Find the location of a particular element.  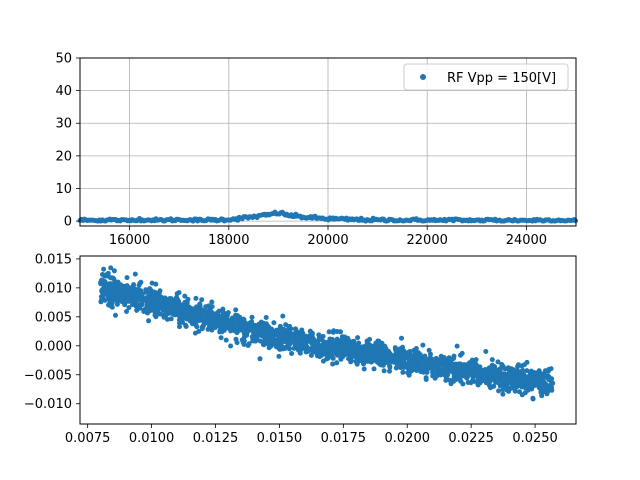

y-tick-label: 0 is located at coordinates (68, 222).